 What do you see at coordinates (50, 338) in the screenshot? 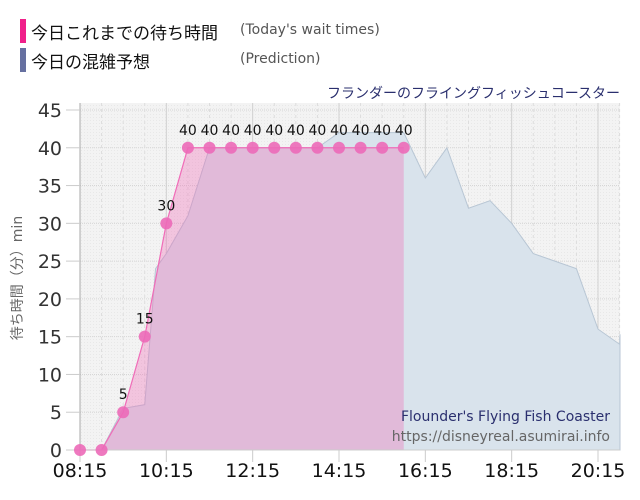
I see `y-tick-label: 15` at bounding box center [50, 338].